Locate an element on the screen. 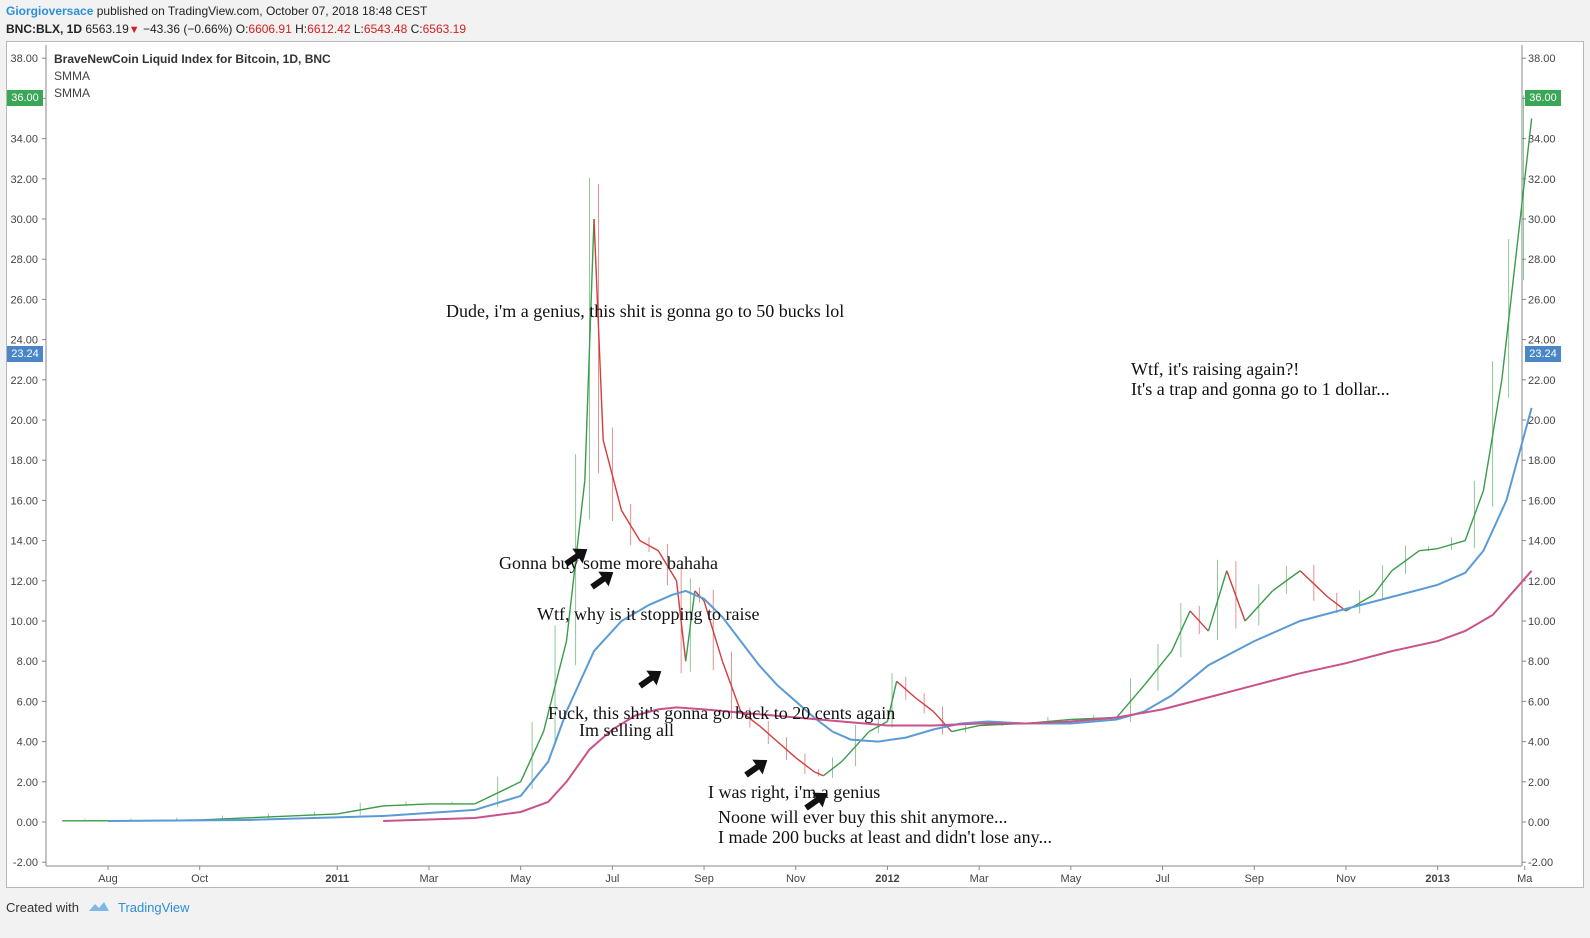  legend-series-1: SMMA is located at coordinates (72, 76).